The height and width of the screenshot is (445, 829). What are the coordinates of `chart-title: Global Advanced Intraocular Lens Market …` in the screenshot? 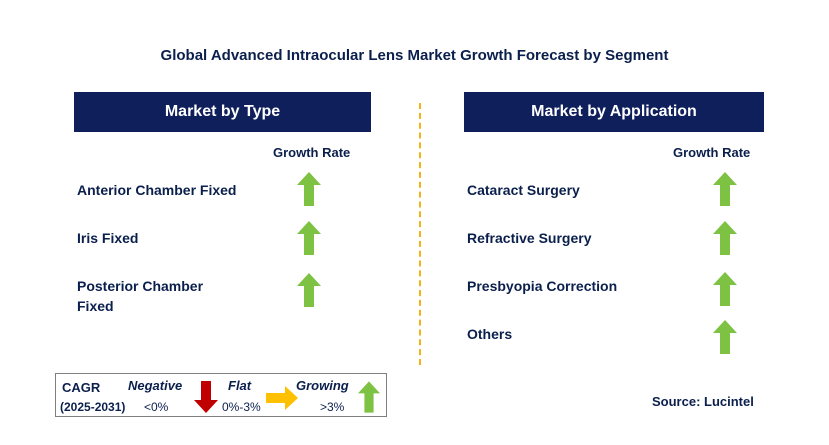 It's located at (414, 55).